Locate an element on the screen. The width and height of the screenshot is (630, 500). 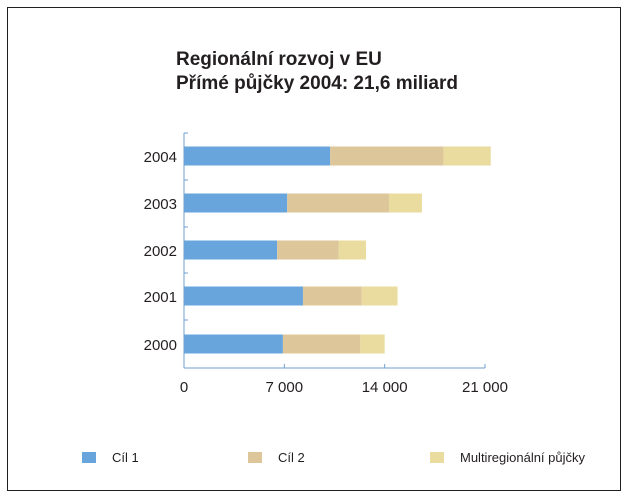
legend-item: Cíl 1 is located at coordinates (110, 457).